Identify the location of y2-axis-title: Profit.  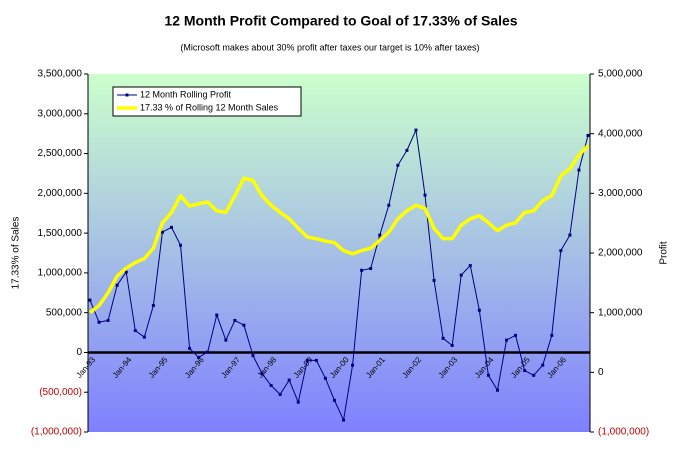
(664, 253).